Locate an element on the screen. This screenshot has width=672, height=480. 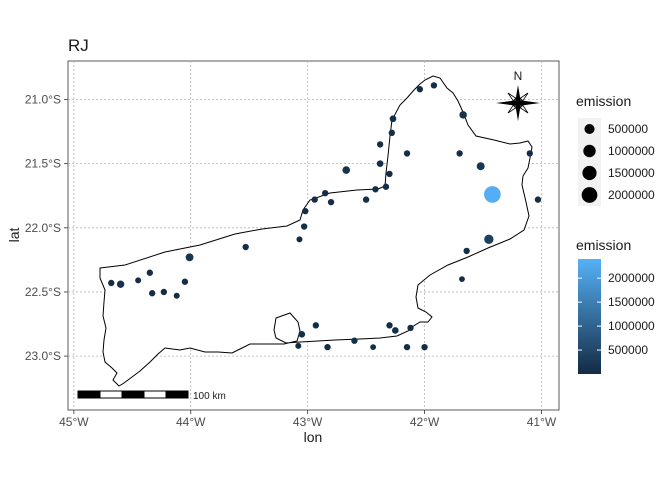
size-legend-title: emission is located at coordinates (603, 101).